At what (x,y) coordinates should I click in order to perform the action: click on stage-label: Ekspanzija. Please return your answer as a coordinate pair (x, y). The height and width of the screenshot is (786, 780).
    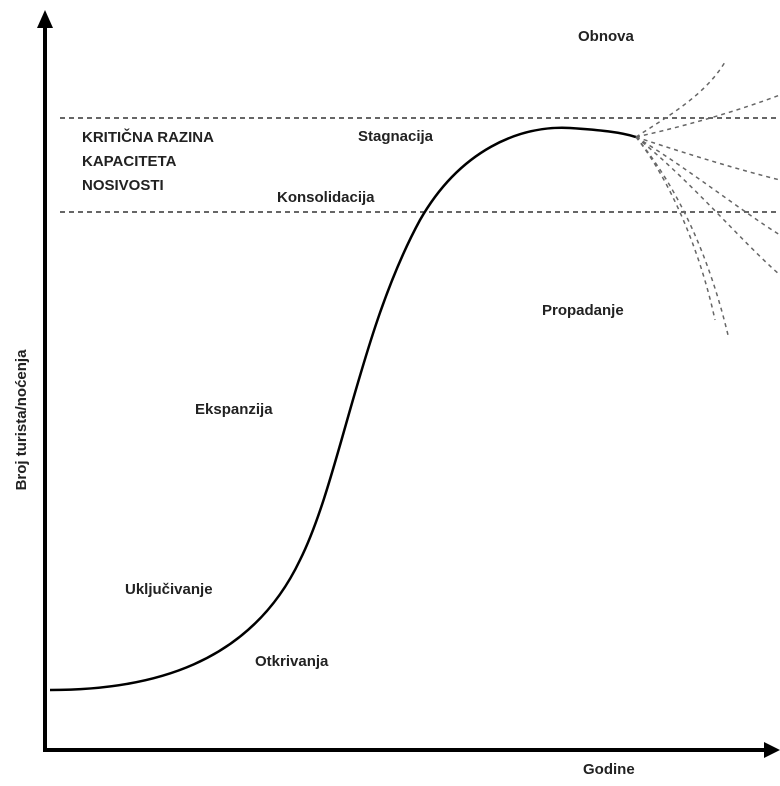
    Looking at the image, I should click on (234, 409).